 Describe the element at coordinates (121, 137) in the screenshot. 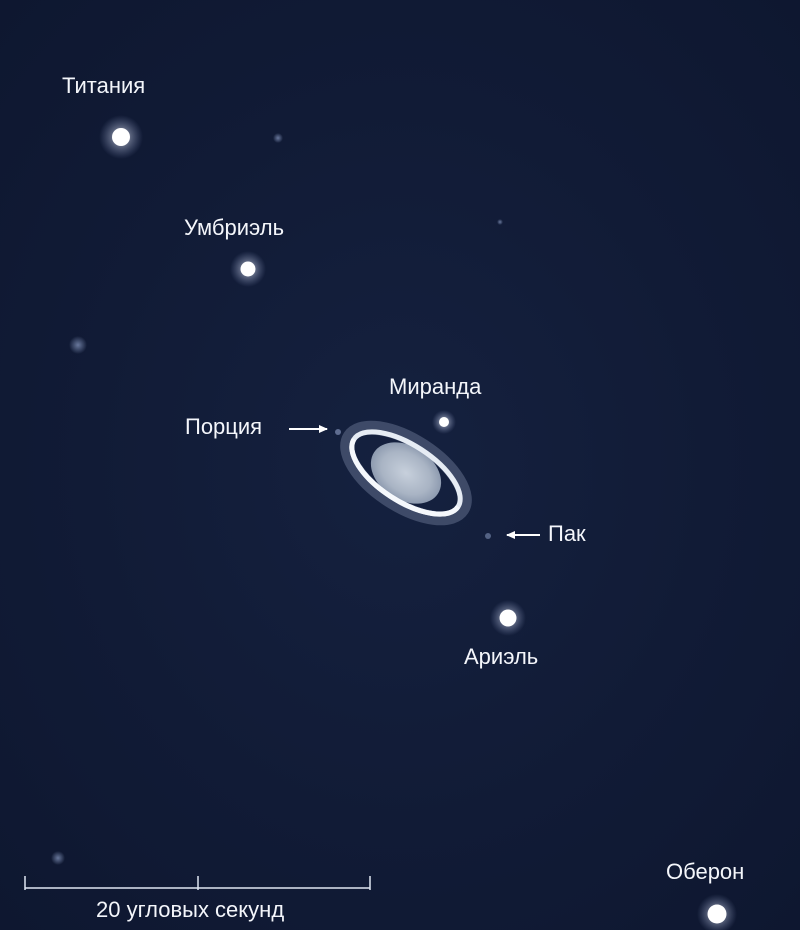

I see `moon-titania` at that location.